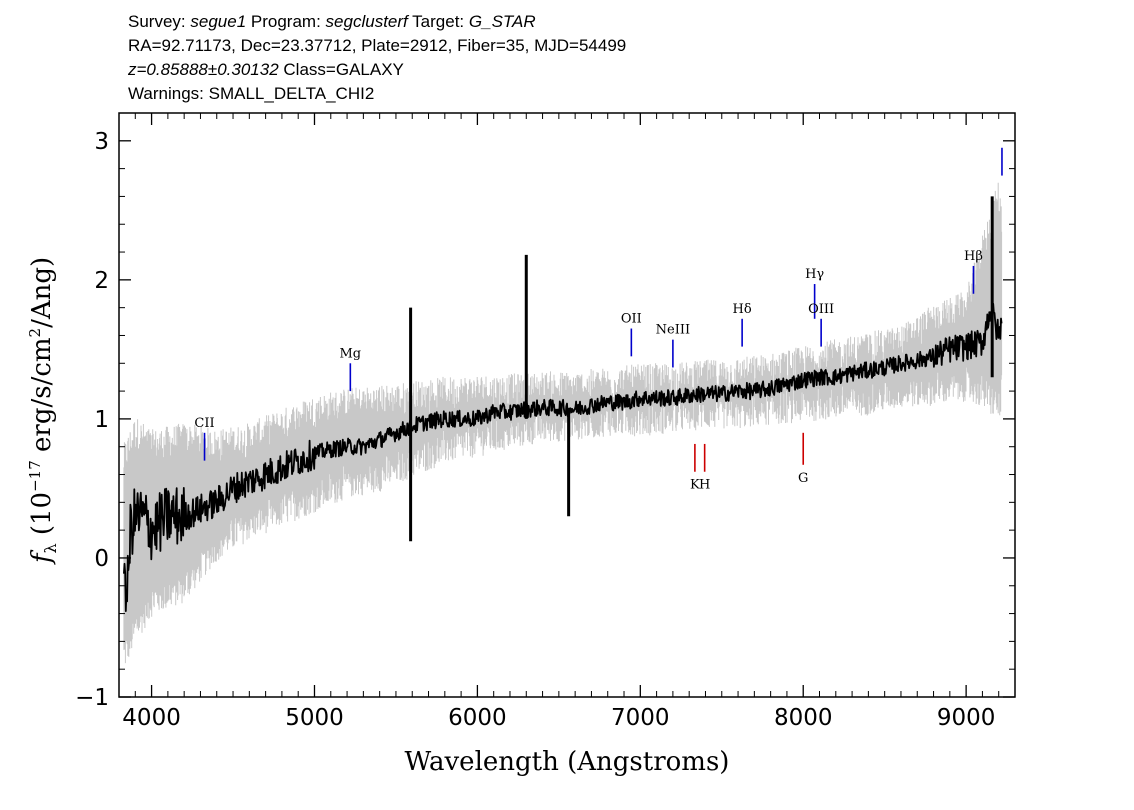  I want to click on ylabel-lambda: λ, so click(50, 548).